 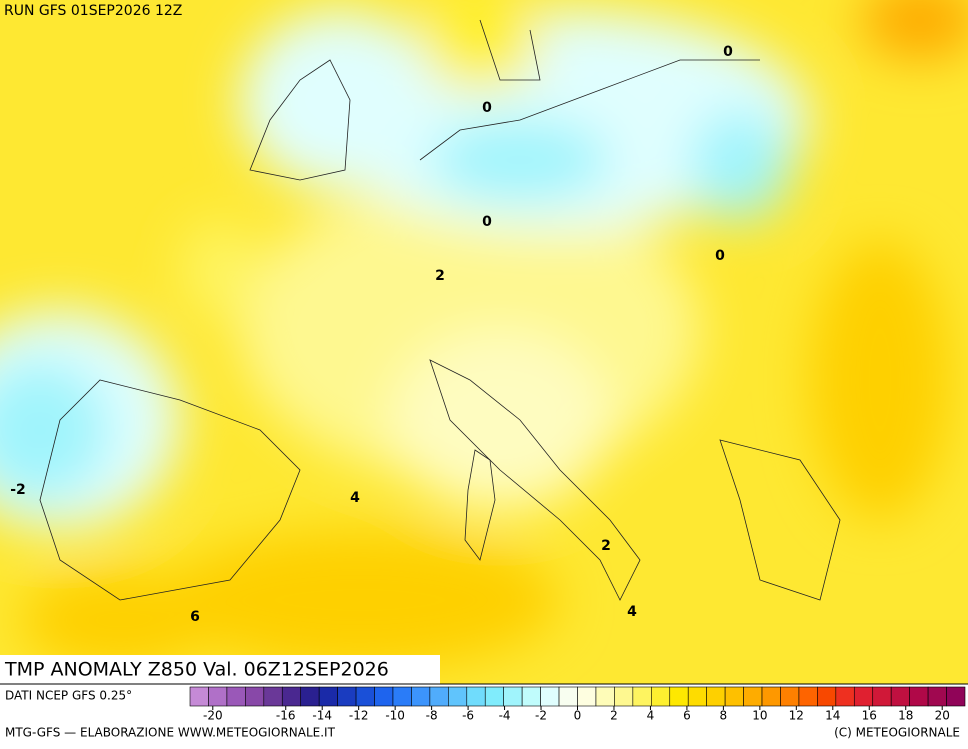 What do you see at coordinates (18, 490) in the screenshot?
I see `contour-label: -2` at bounding box center [18, 490].